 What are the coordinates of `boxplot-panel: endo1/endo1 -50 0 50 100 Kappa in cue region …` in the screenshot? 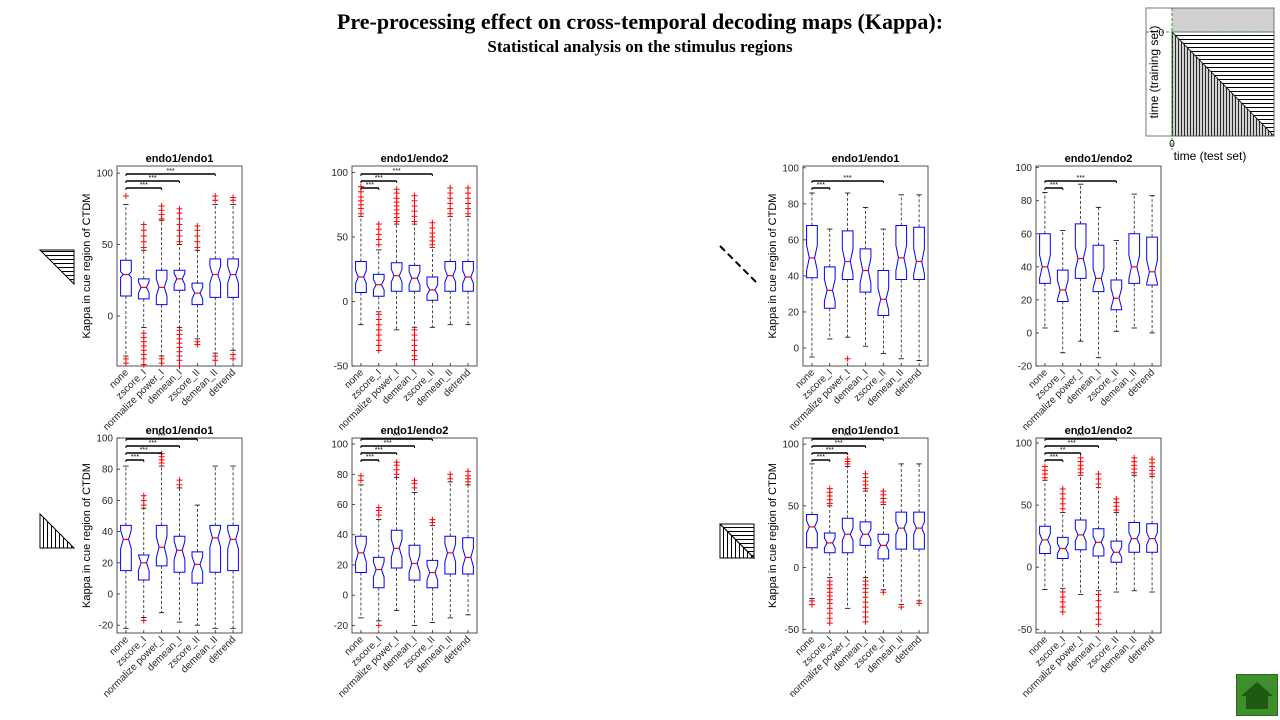 It's located at (848, 562).